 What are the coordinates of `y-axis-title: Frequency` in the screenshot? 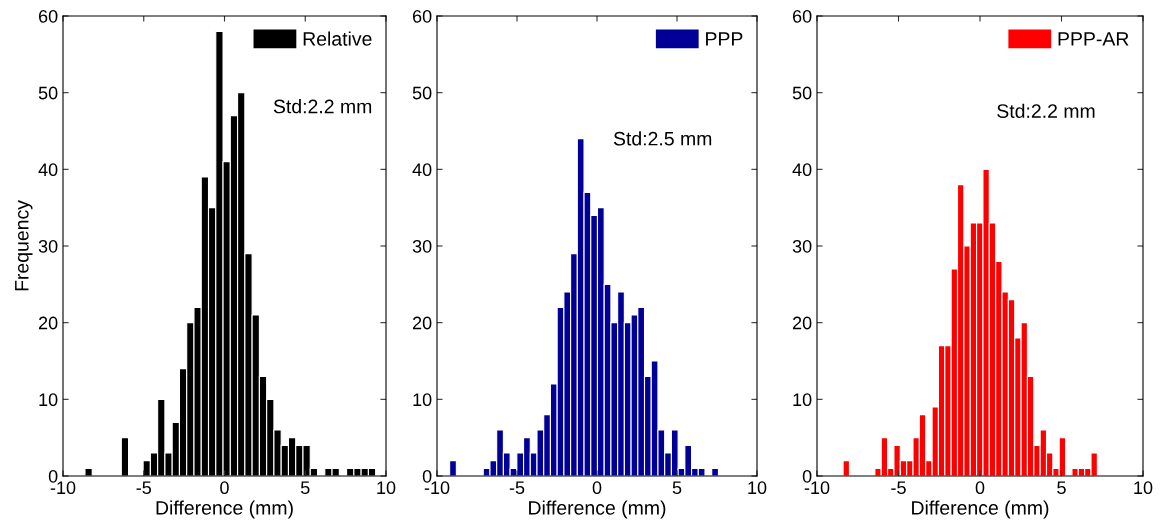 It's located at (24, 245).